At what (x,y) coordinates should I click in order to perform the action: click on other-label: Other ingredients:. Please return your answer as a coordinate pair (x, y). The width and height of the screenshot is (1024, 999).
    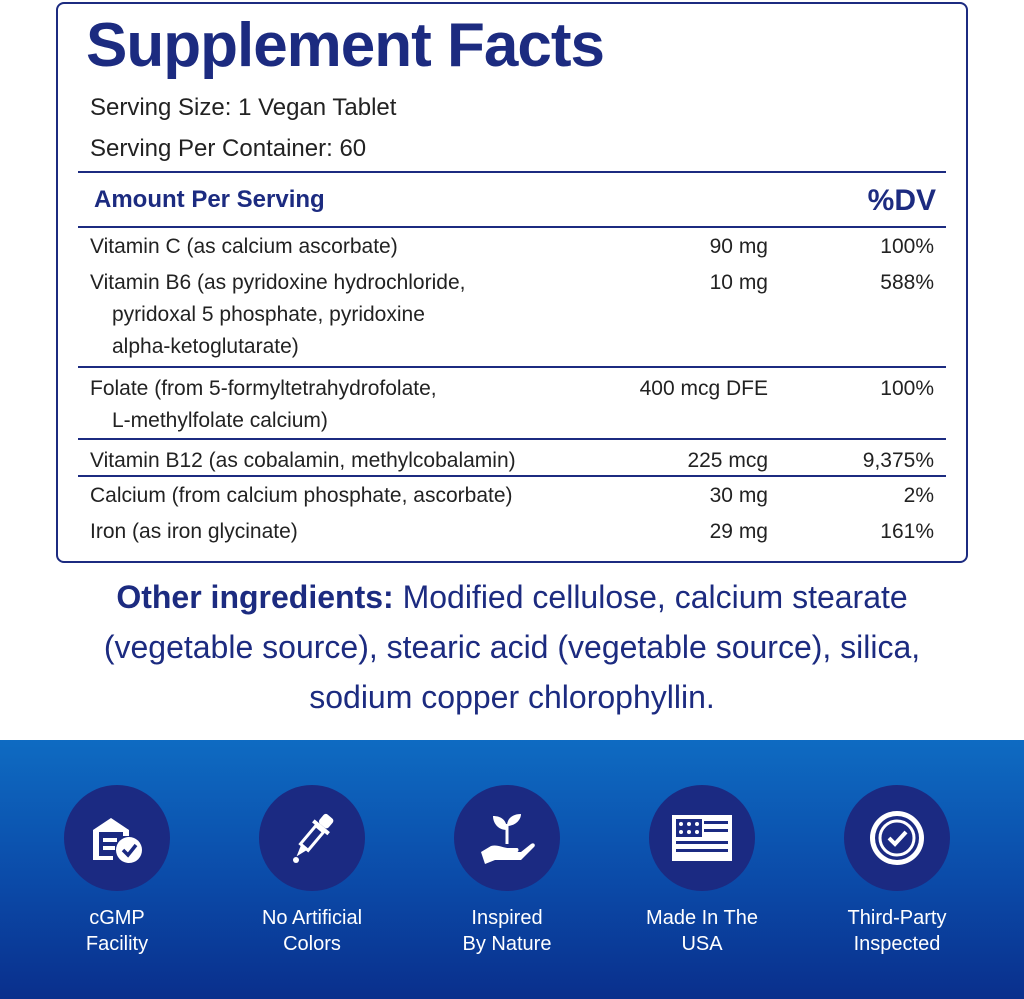
    Looking at the image, I should click on (255, 597).